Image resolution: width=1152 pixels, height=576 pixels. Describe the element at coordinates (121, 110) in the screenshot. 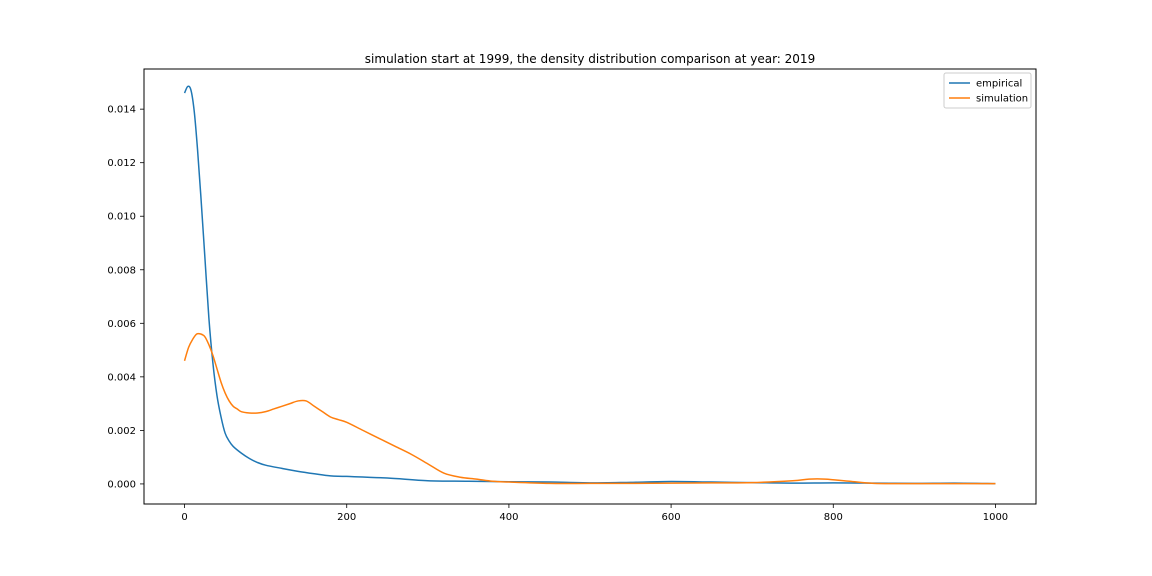

I see `y-tick-label: 0.014` at that location.